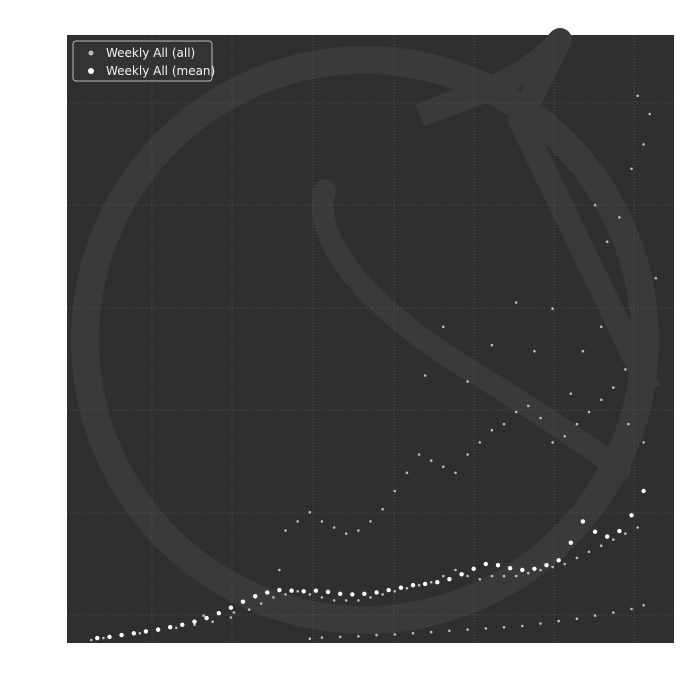  I want to click on legend-label-mean: Weekly All (mean), so click(160, 71).